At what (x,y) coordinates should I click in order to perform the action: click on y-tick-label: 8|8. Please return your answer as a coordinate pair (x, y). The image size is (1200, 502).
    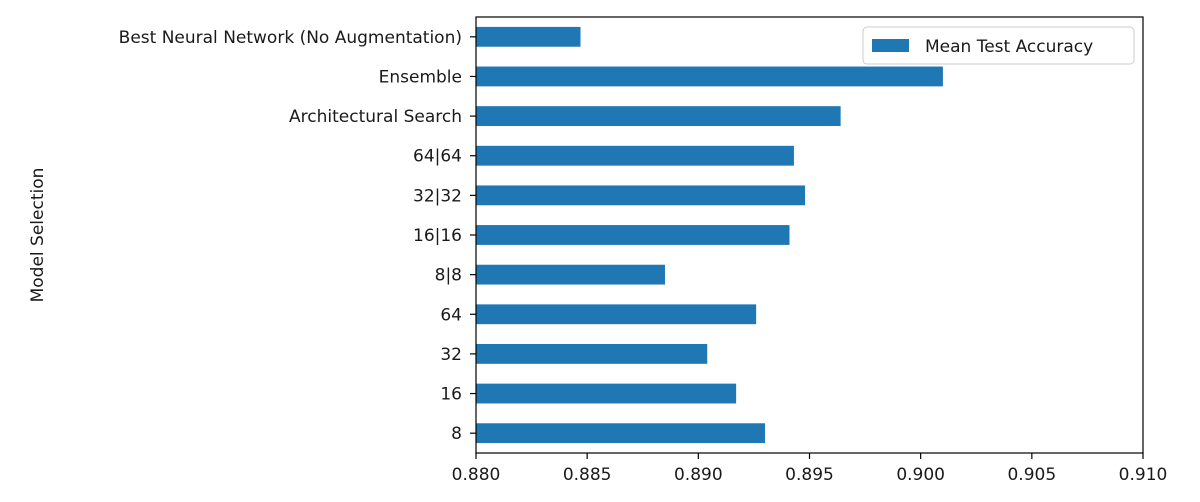
    Looking at the image, I should click on (448, 276).